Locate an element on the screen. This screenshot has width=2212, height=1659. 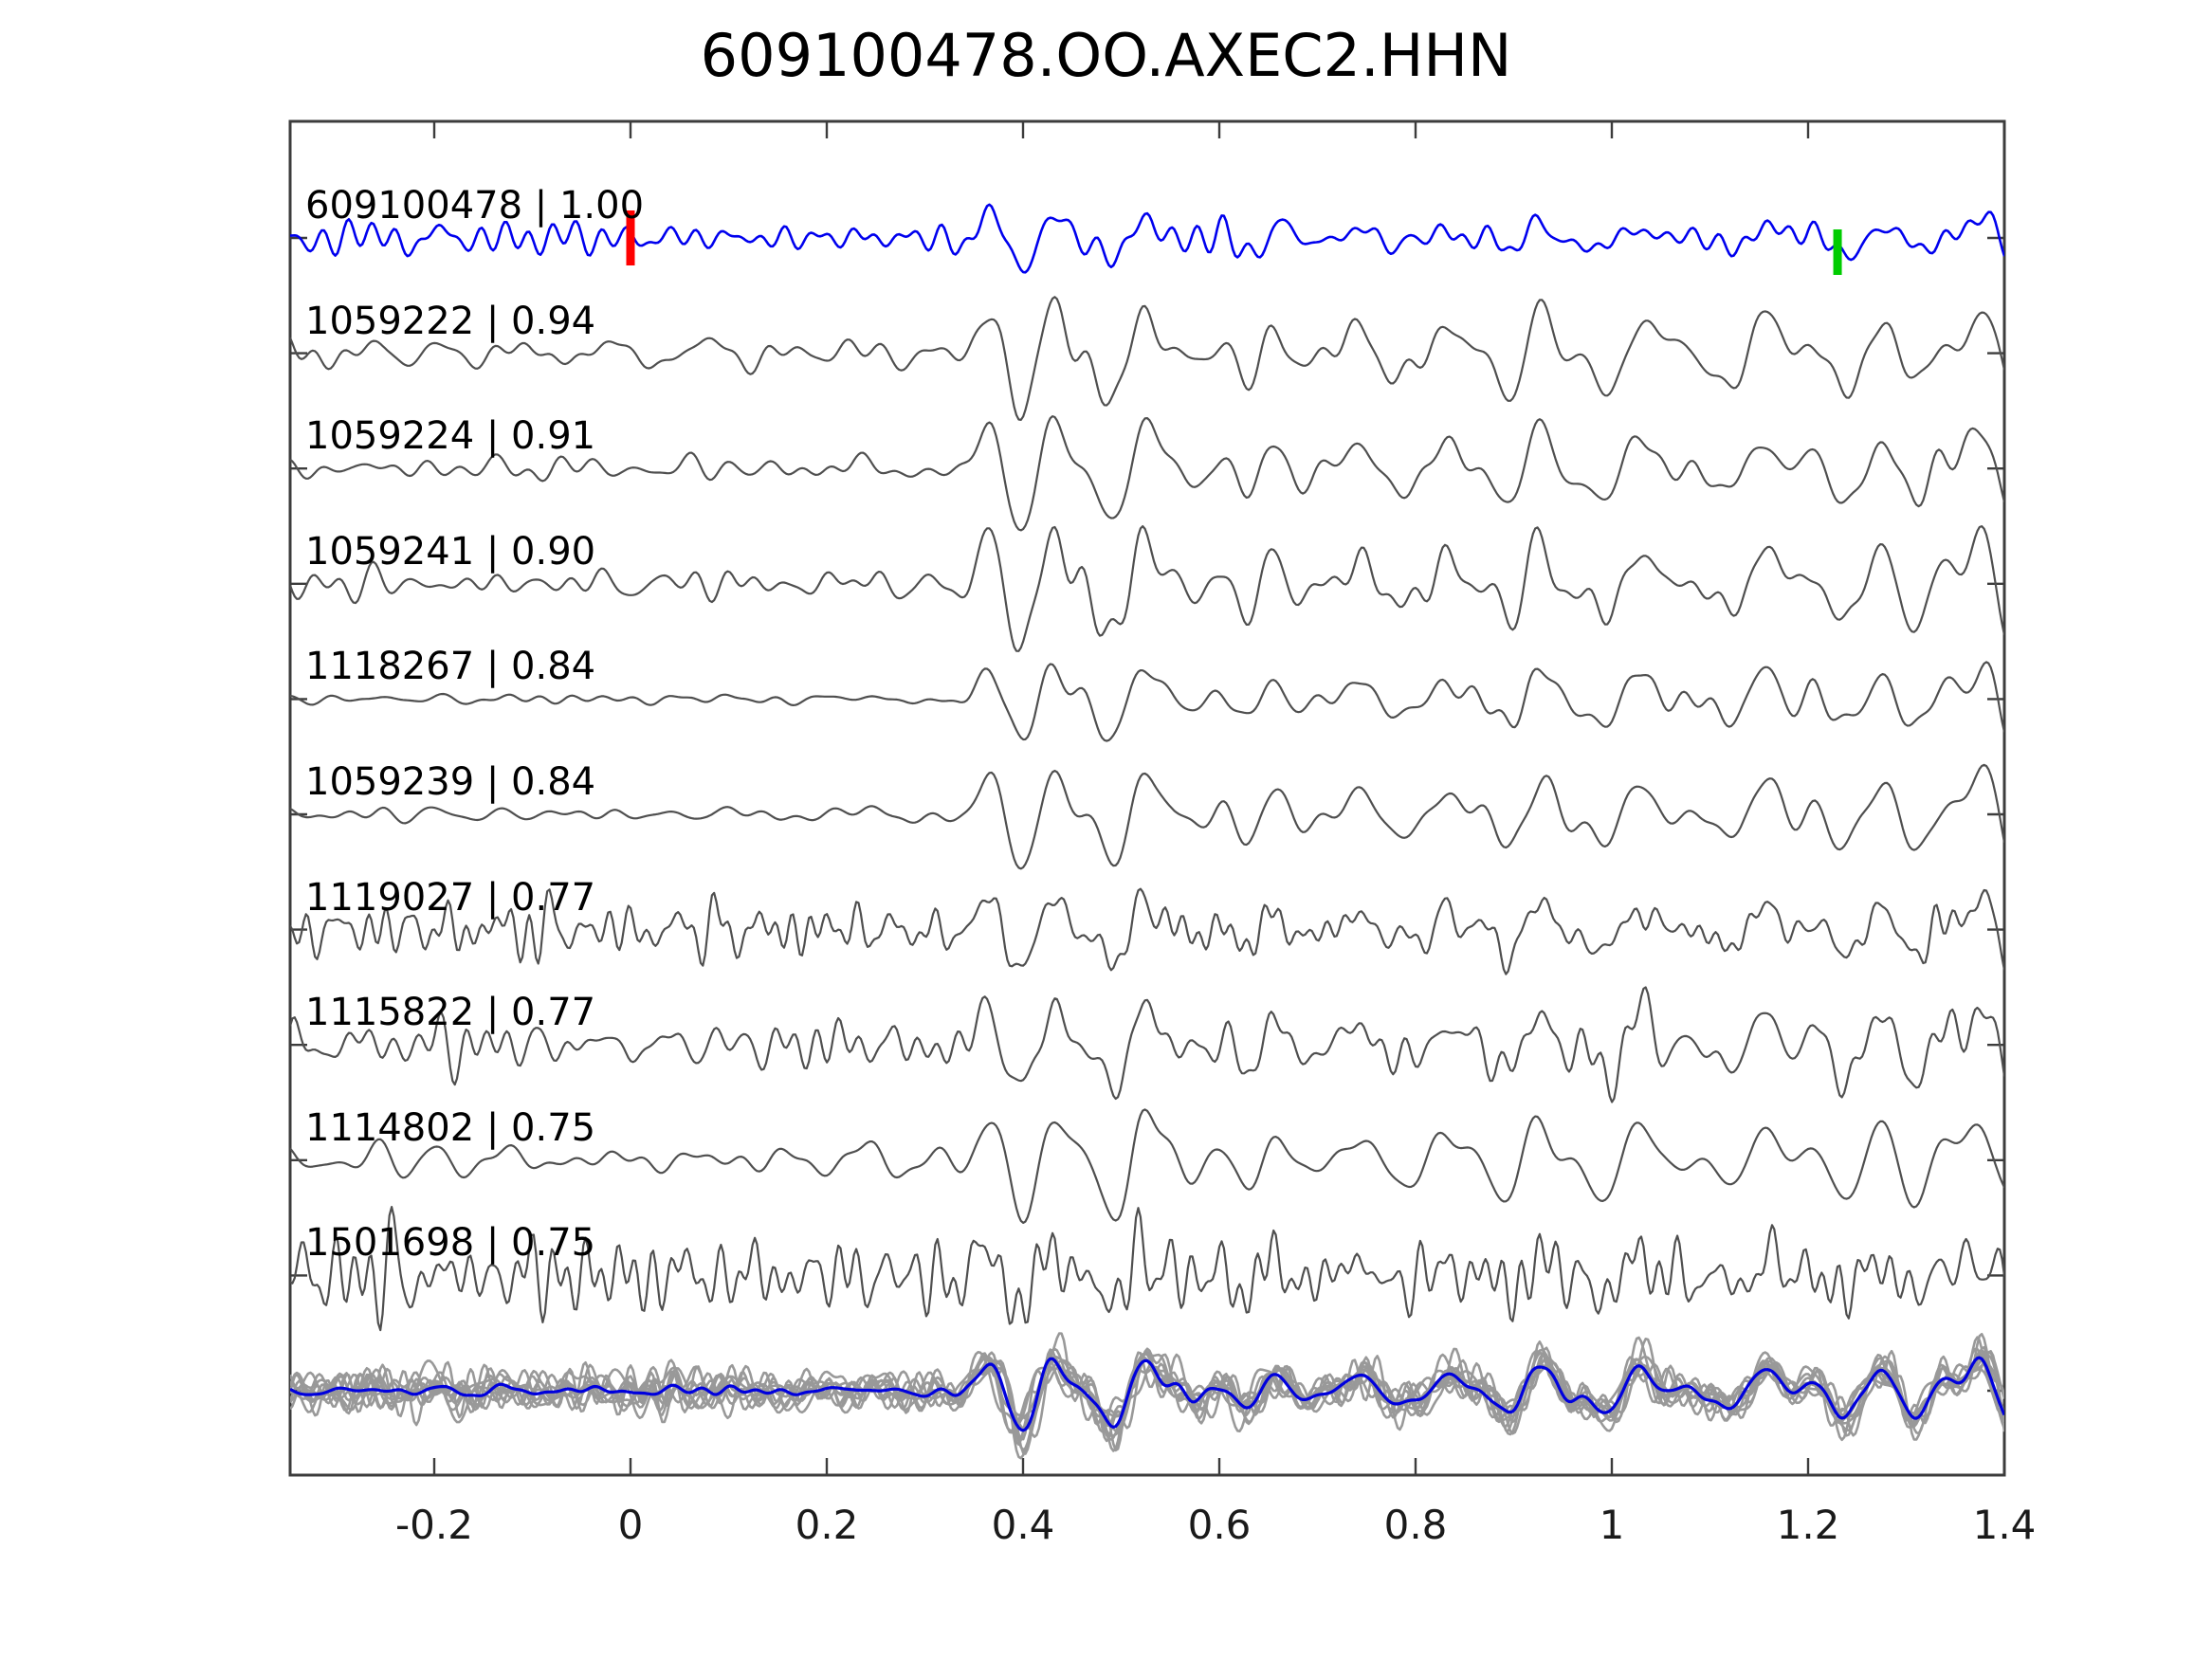
x-tick-label: -0.2 is located at coordinates (434, 1525).